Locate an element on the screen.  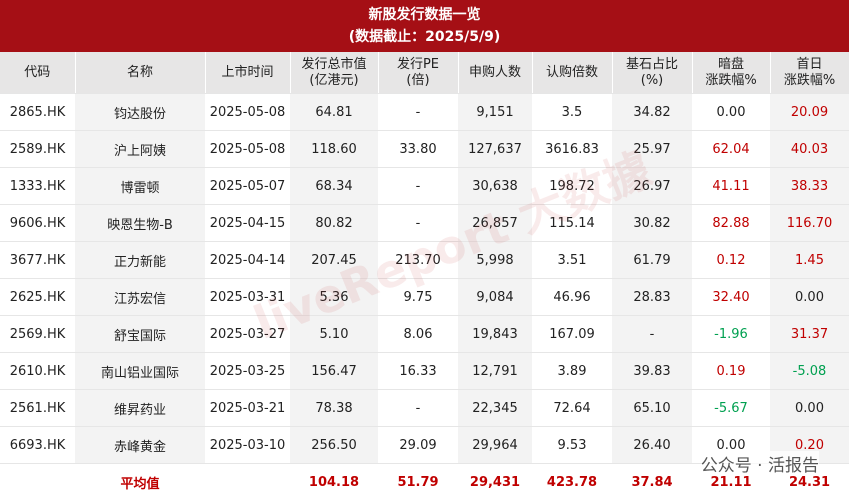
cell: 198.72 is located at coordinates (572, 186).